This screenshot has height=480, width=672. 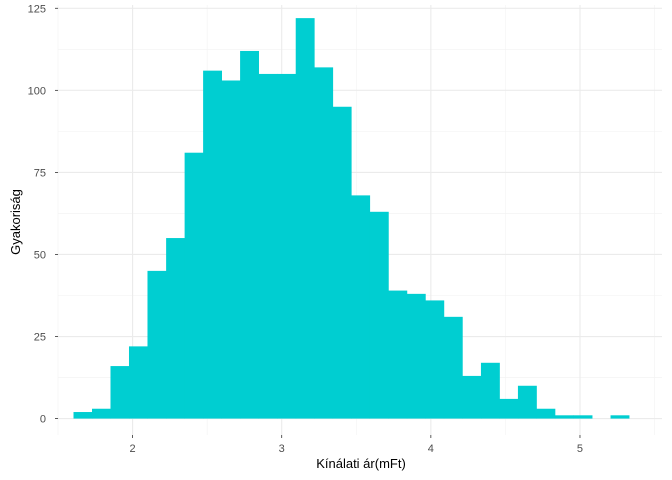 I want to click on x-tick-label: 5, so click(x=580, y=449).